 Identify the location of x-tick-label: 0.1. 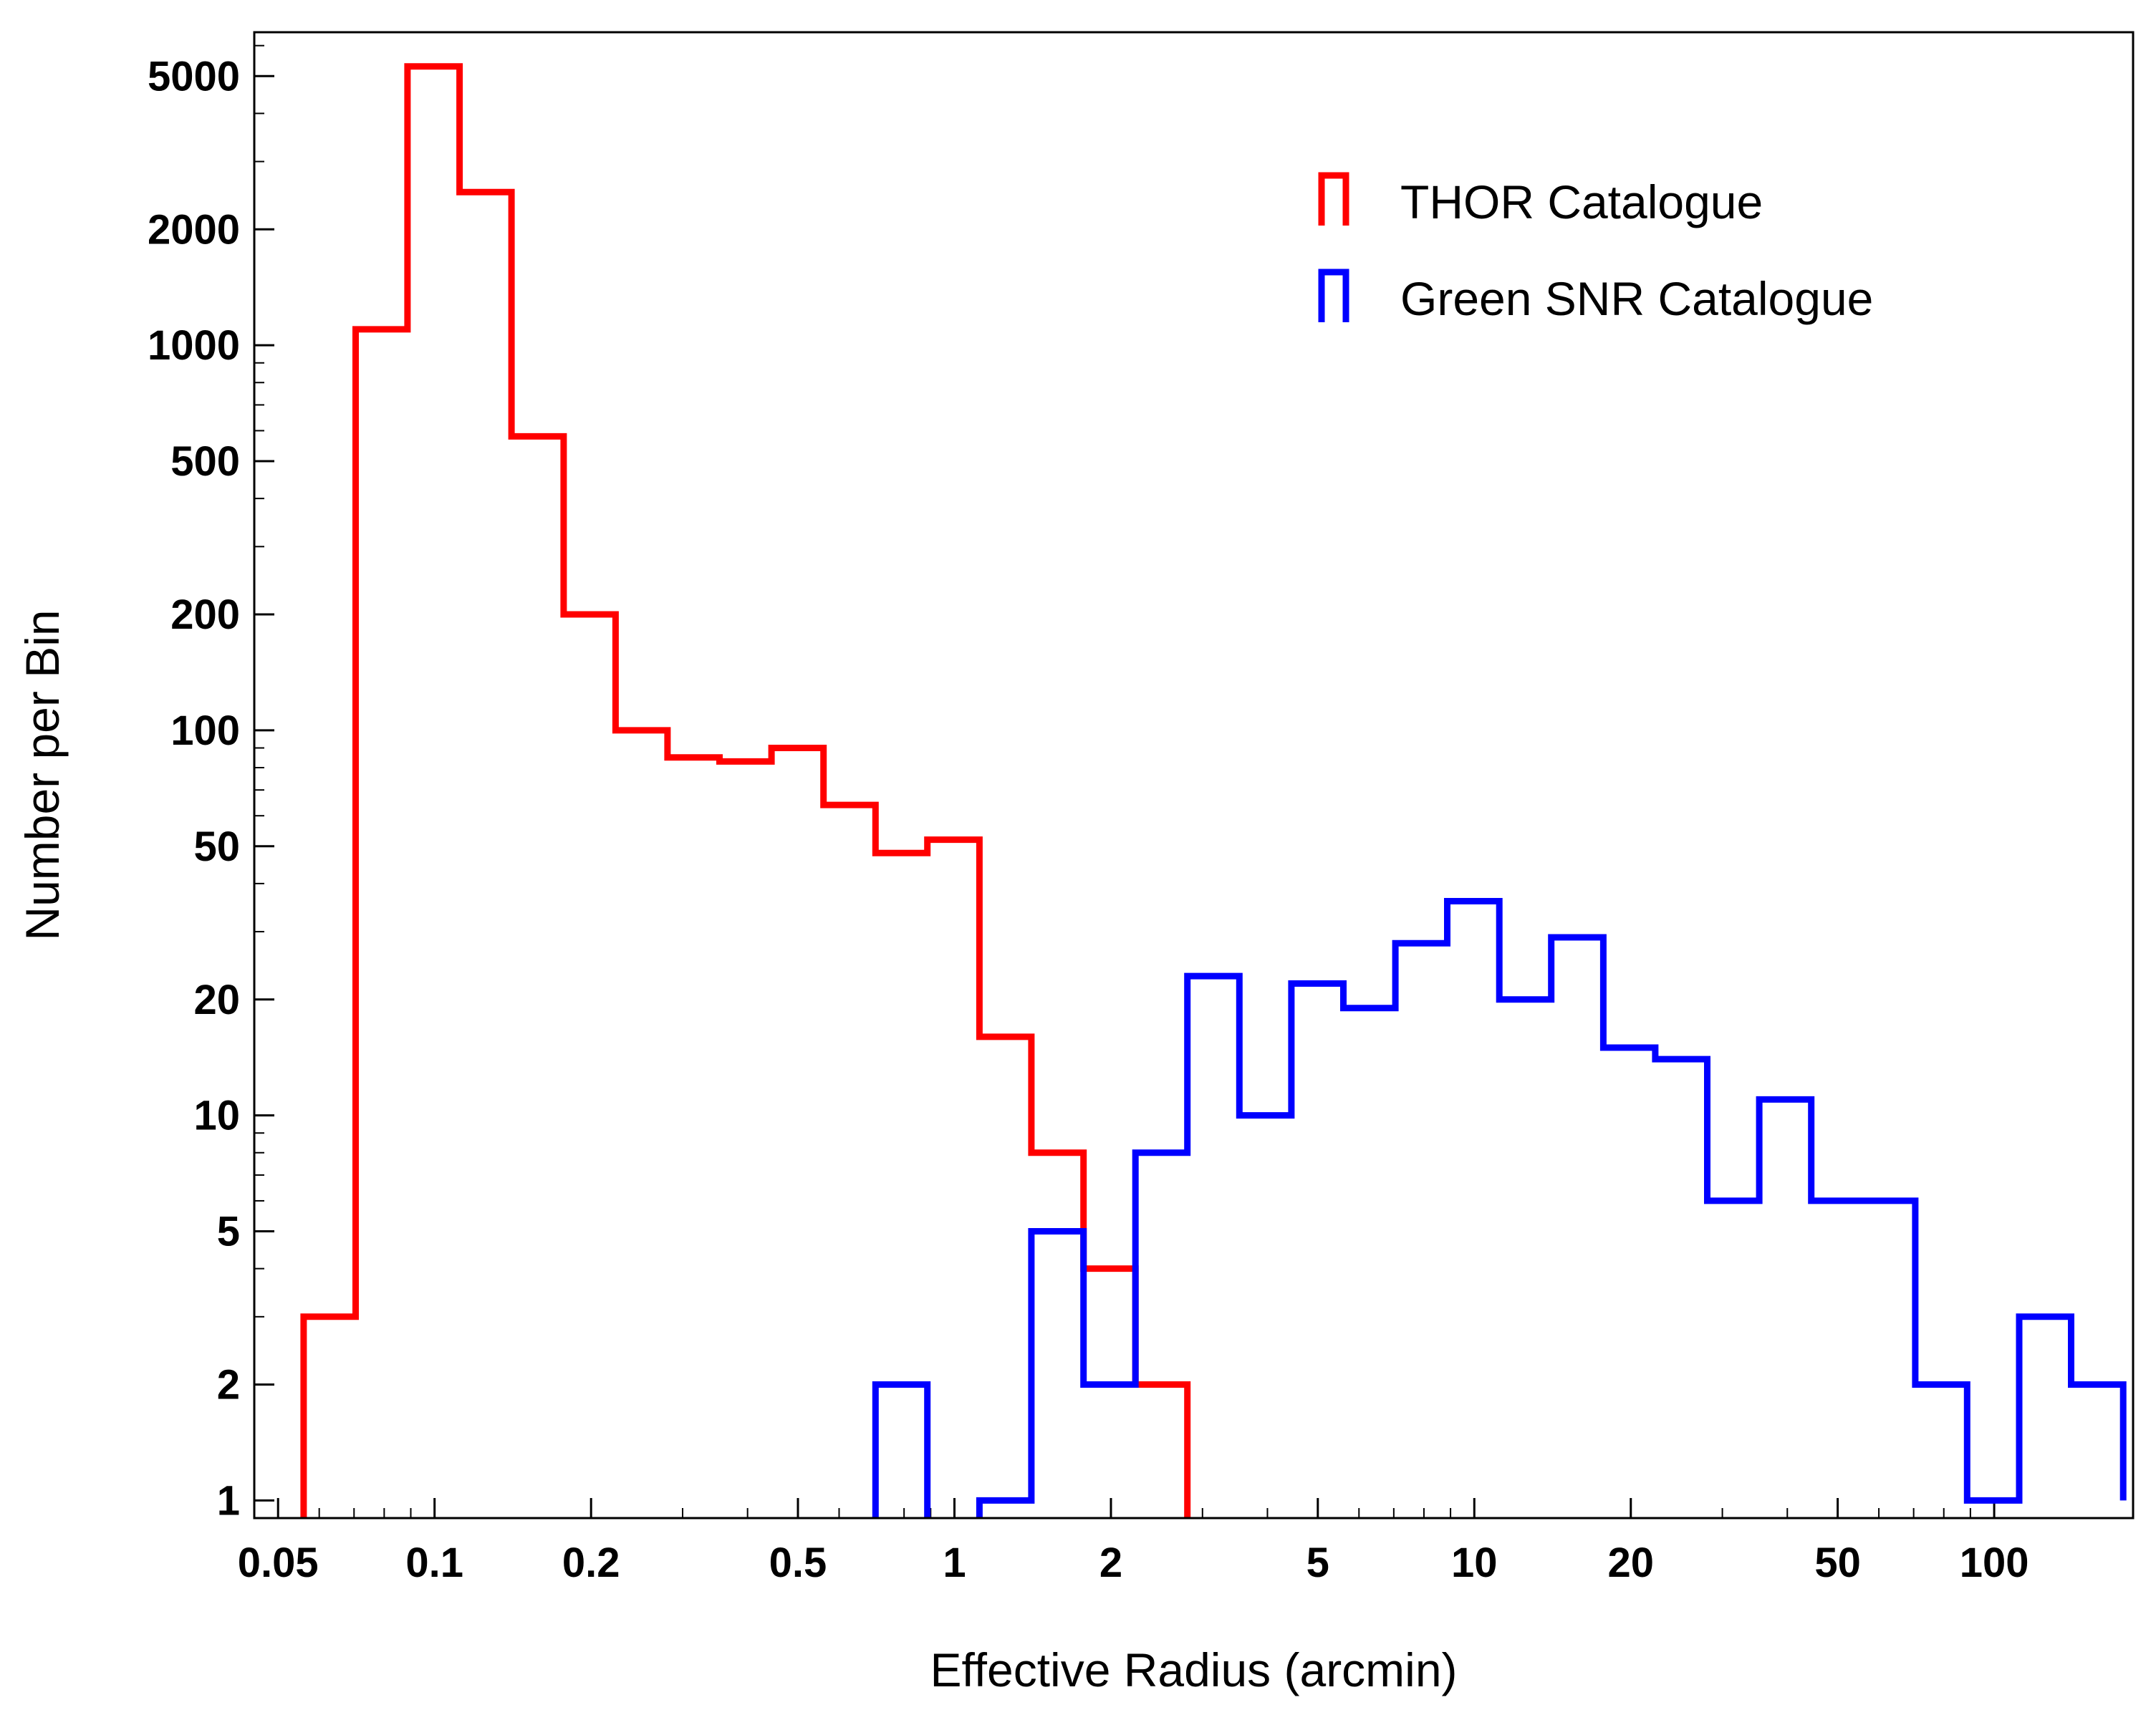
(434, 1563).